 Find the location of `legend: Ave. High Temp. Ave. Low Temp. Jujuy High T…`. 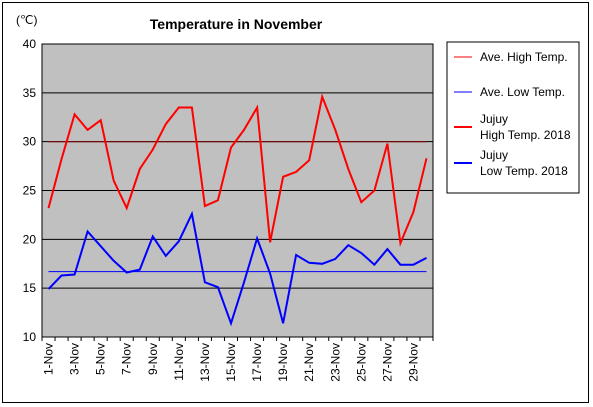

legend: Ave. High Temp. Ave. Low Temp. Jujuy High T… is located at coordinates (512, 114).